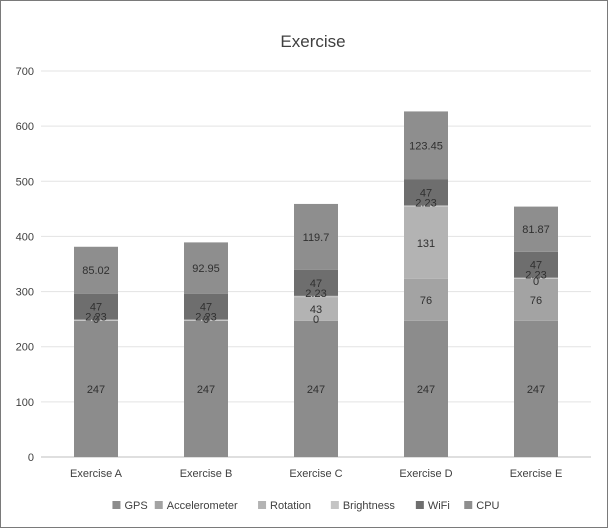 This screenshot has height=528, width=608. Describe the element at coordinates (96, 474) in the screenshot. I see `x-category-label: Exercise A` at that location.